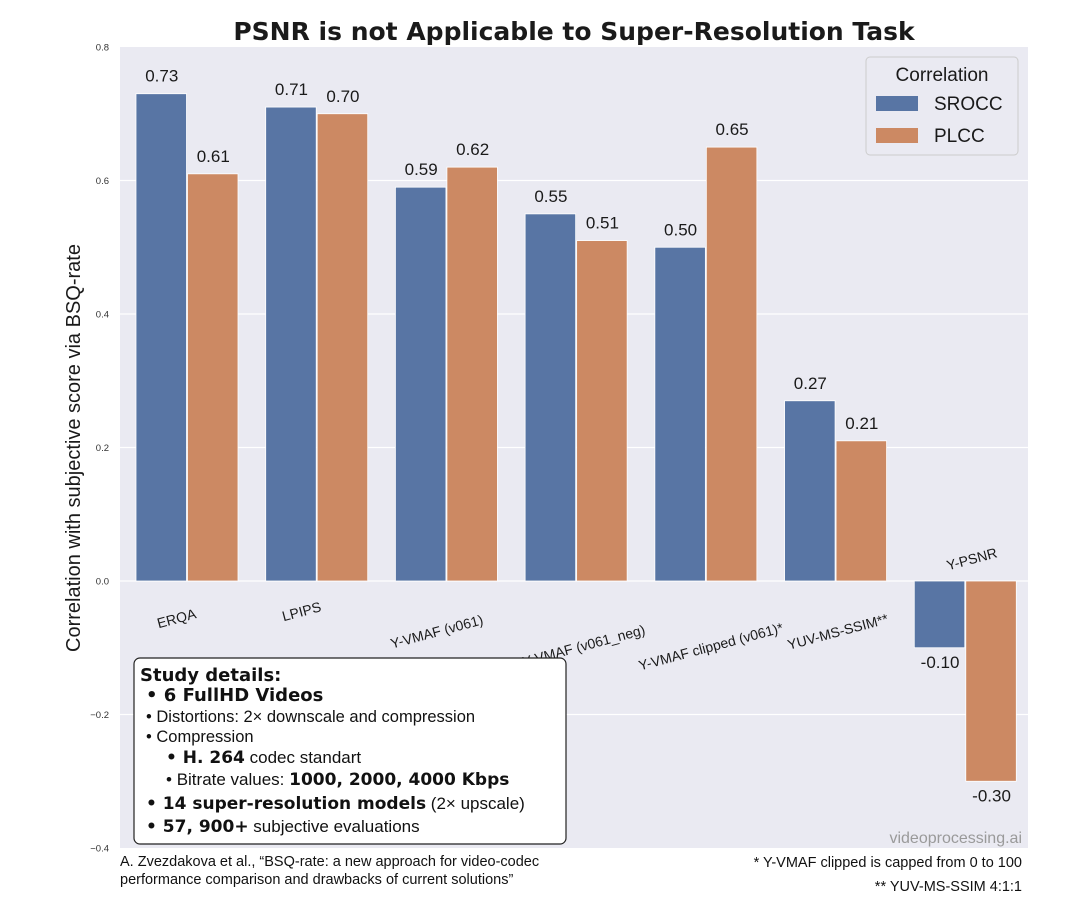 This screenshot has width=1080, height=906. What do you see at coordinates (948, 887) in the screenshot?
I see `footnote-ms-ssim: ** YUV-MS-SSIM 4:1:1` at bounding box center [948, 887].